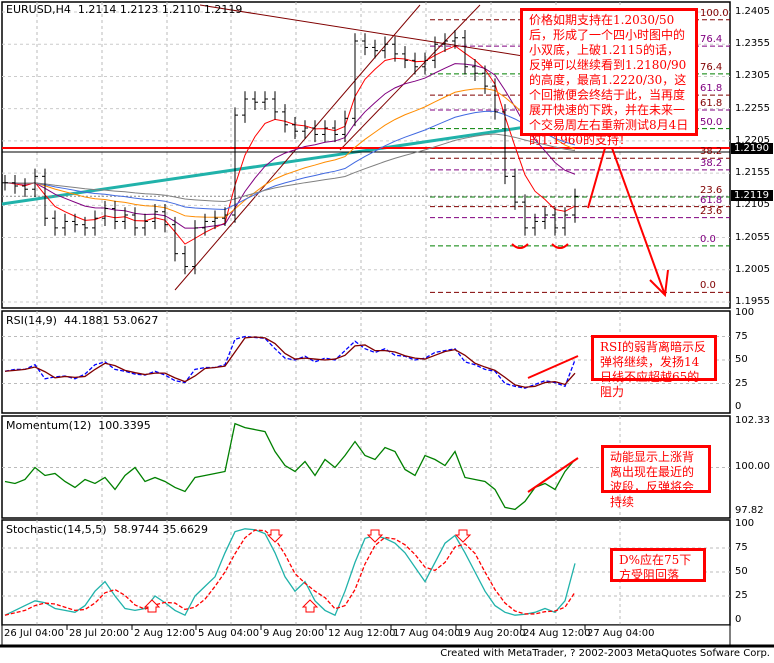 The image size is (774, 663). Describe the element at coordinates (124, 9) in the screenshot. I see `main-title: EURUSD,H4 1.2114 1.2123 1.2110 1.2119` at that location.